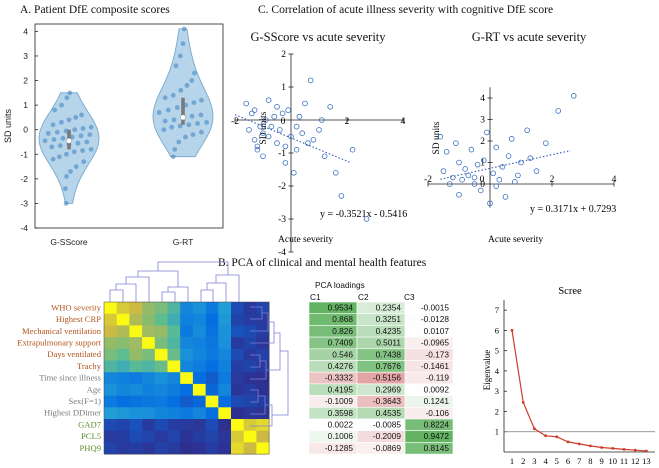 The width and height of the screenshot is (659, 468). What do you see at coordinates (389, 354) in the screenshot?
I see `loadings-cell-value: 0.7438` at bounding box center [389, 354].